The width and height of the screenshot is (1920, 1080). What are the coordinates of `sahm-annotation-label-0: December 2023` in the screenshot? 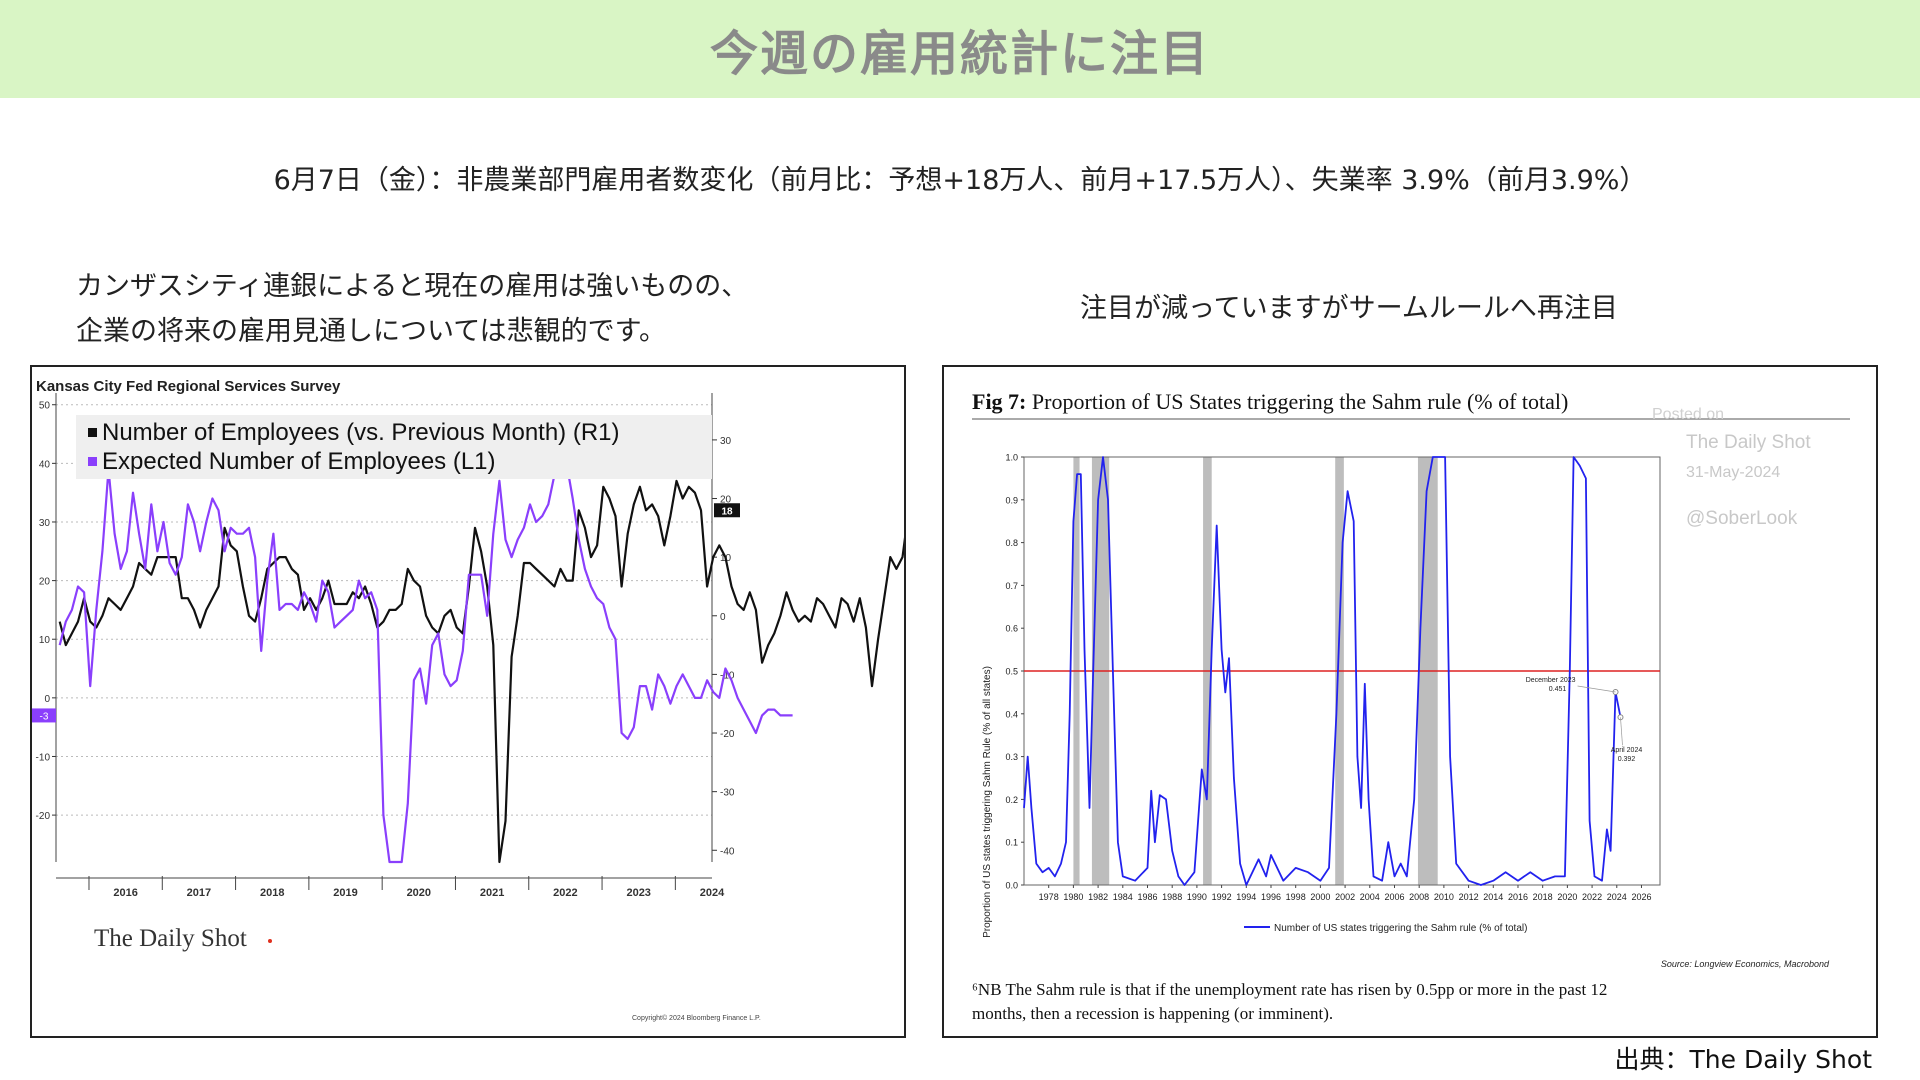 It's located at (1551, 680).